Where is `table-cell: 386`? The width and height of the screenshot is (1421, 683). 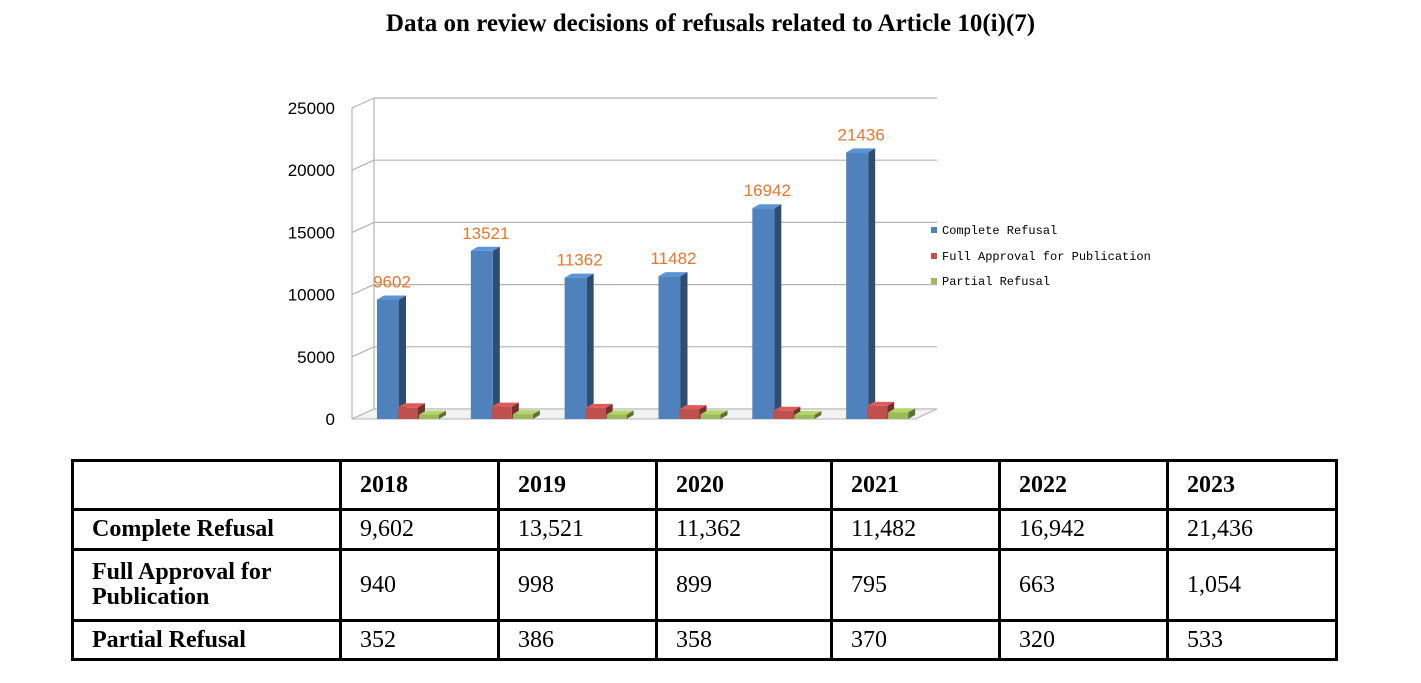
table-cell: 386 is located at coordinates (577, 640).